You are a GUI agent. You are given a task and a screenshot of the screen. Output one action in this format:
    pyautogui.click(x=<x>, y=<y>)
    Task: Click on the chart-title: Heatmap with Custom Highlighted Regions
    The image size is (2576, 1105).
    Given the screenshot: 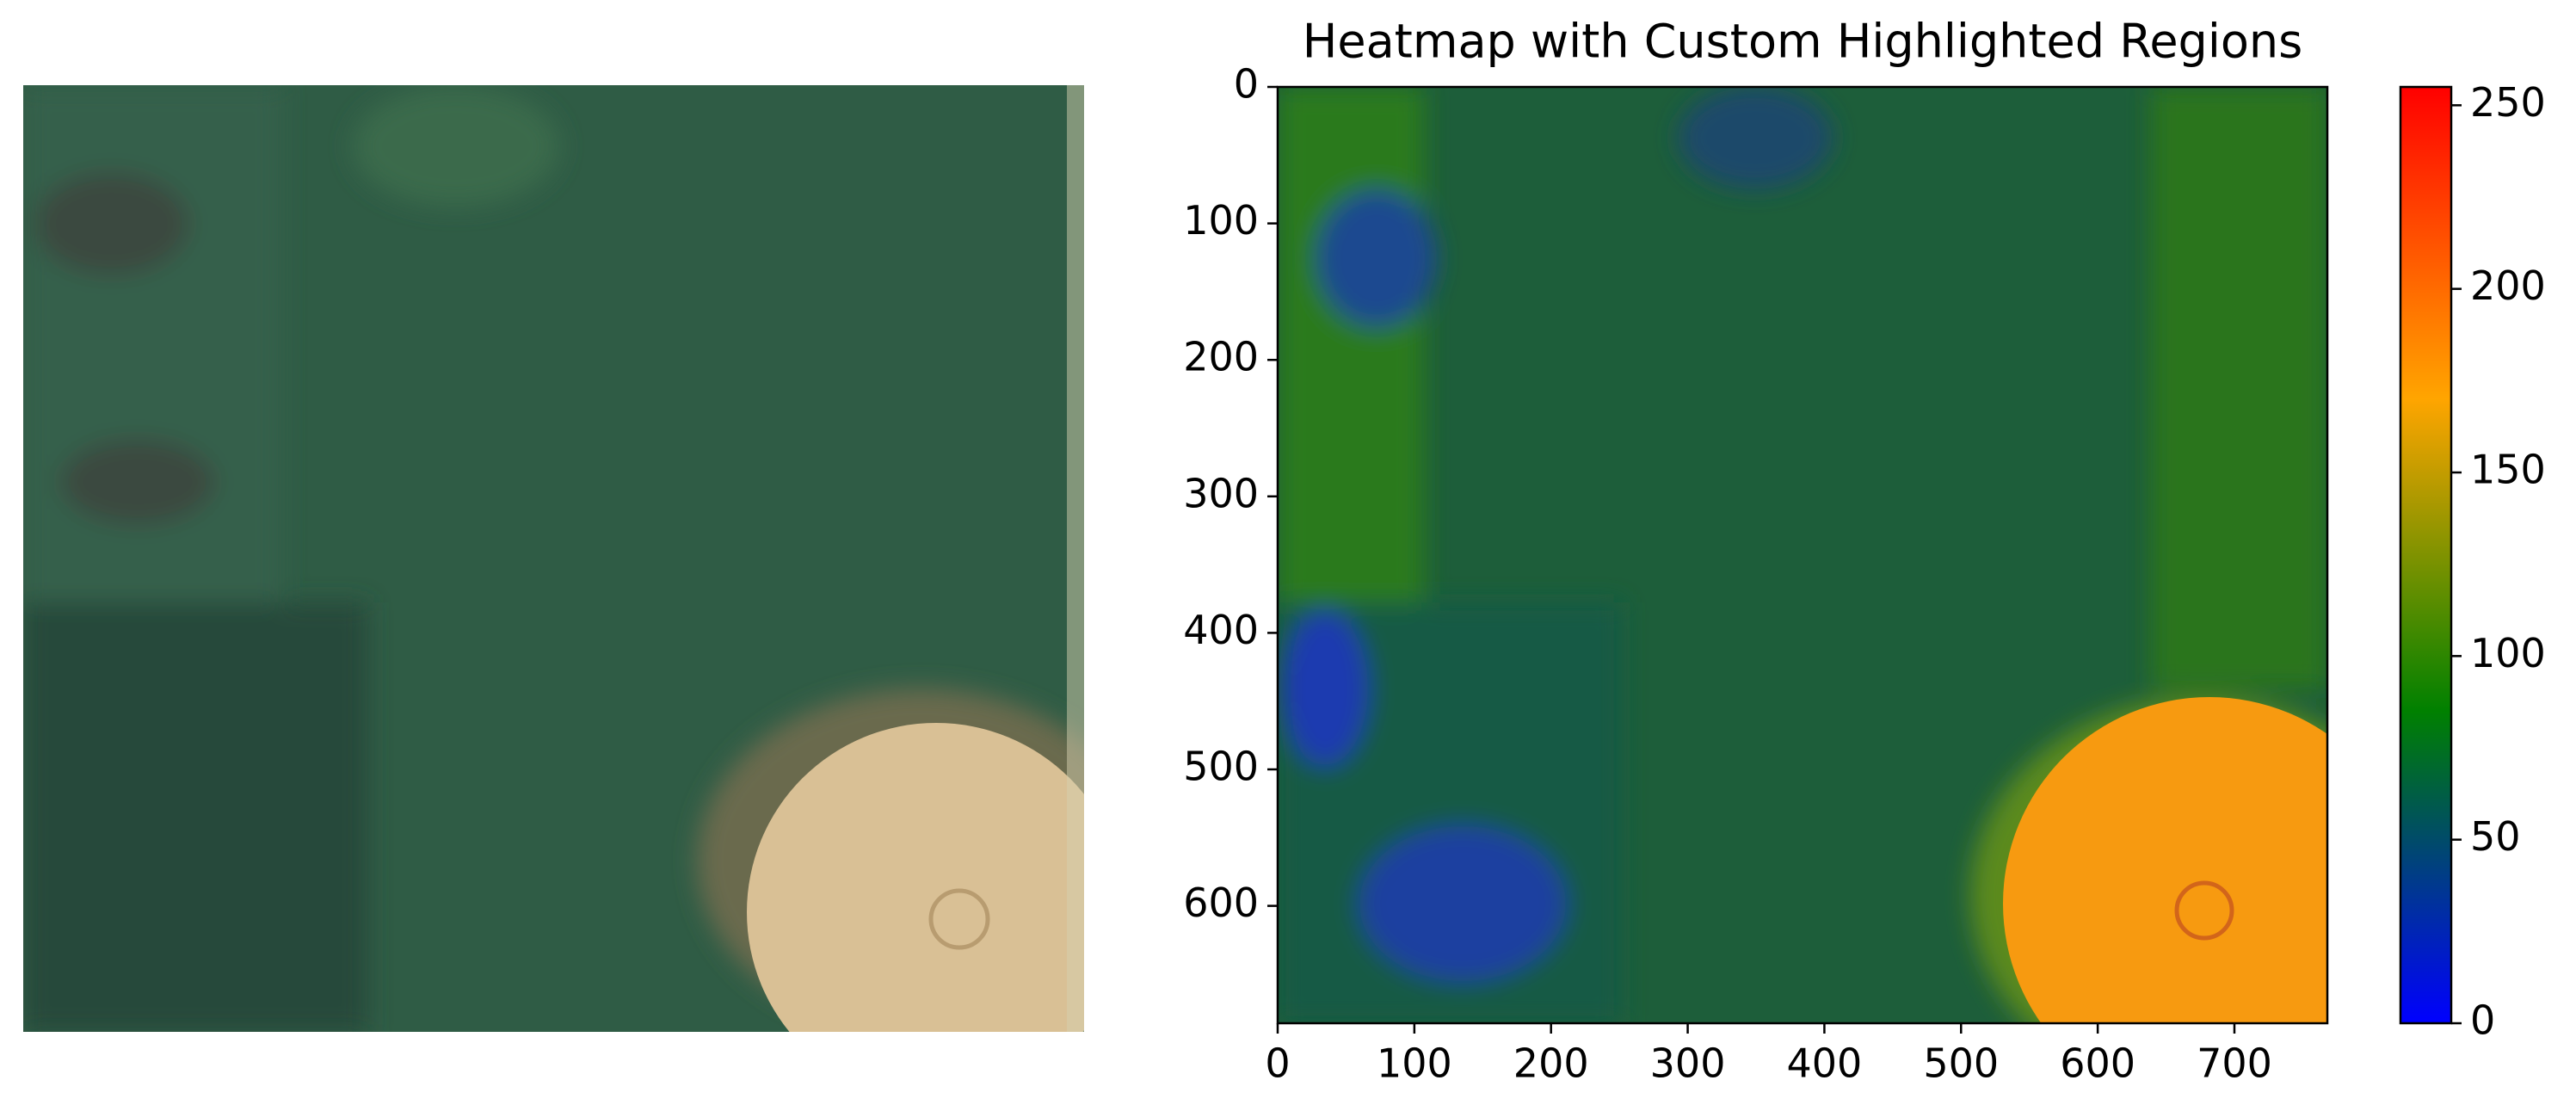 What is the action you would take?
    pyautogui.click(x=1803, y=42)
    